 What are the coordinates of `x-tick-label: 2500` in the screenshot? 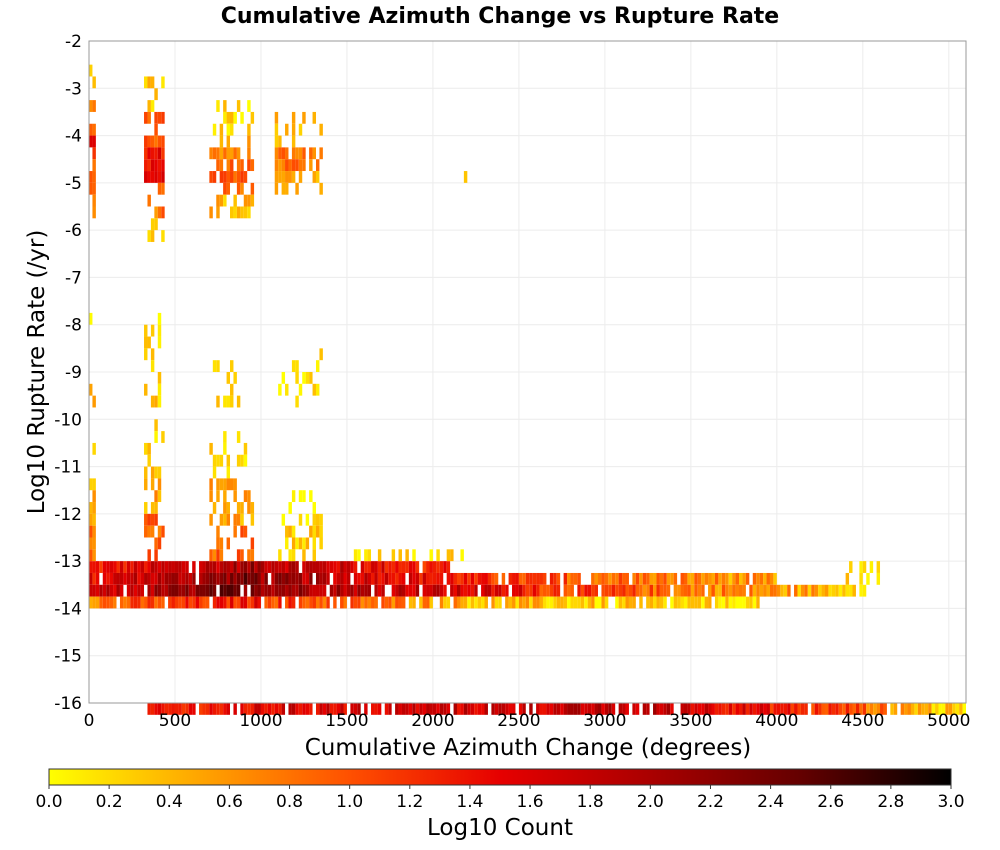 It's located at (518, 721).